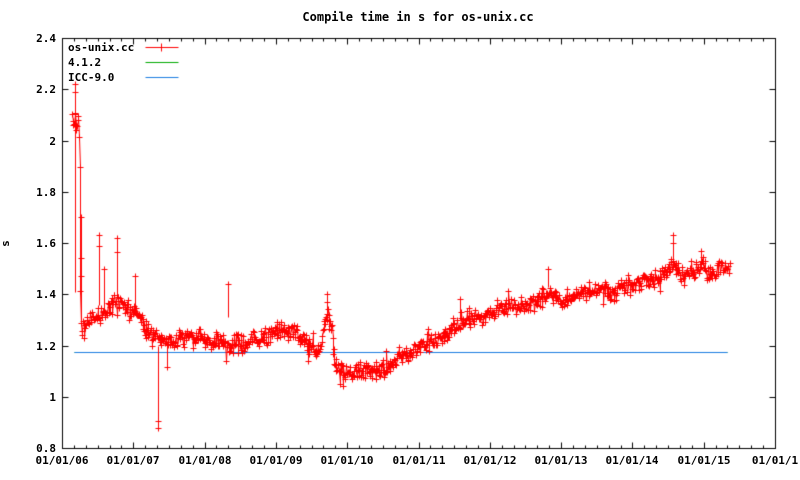  I want to click on x-tick-label: 01/01/06, so click(62, 460).